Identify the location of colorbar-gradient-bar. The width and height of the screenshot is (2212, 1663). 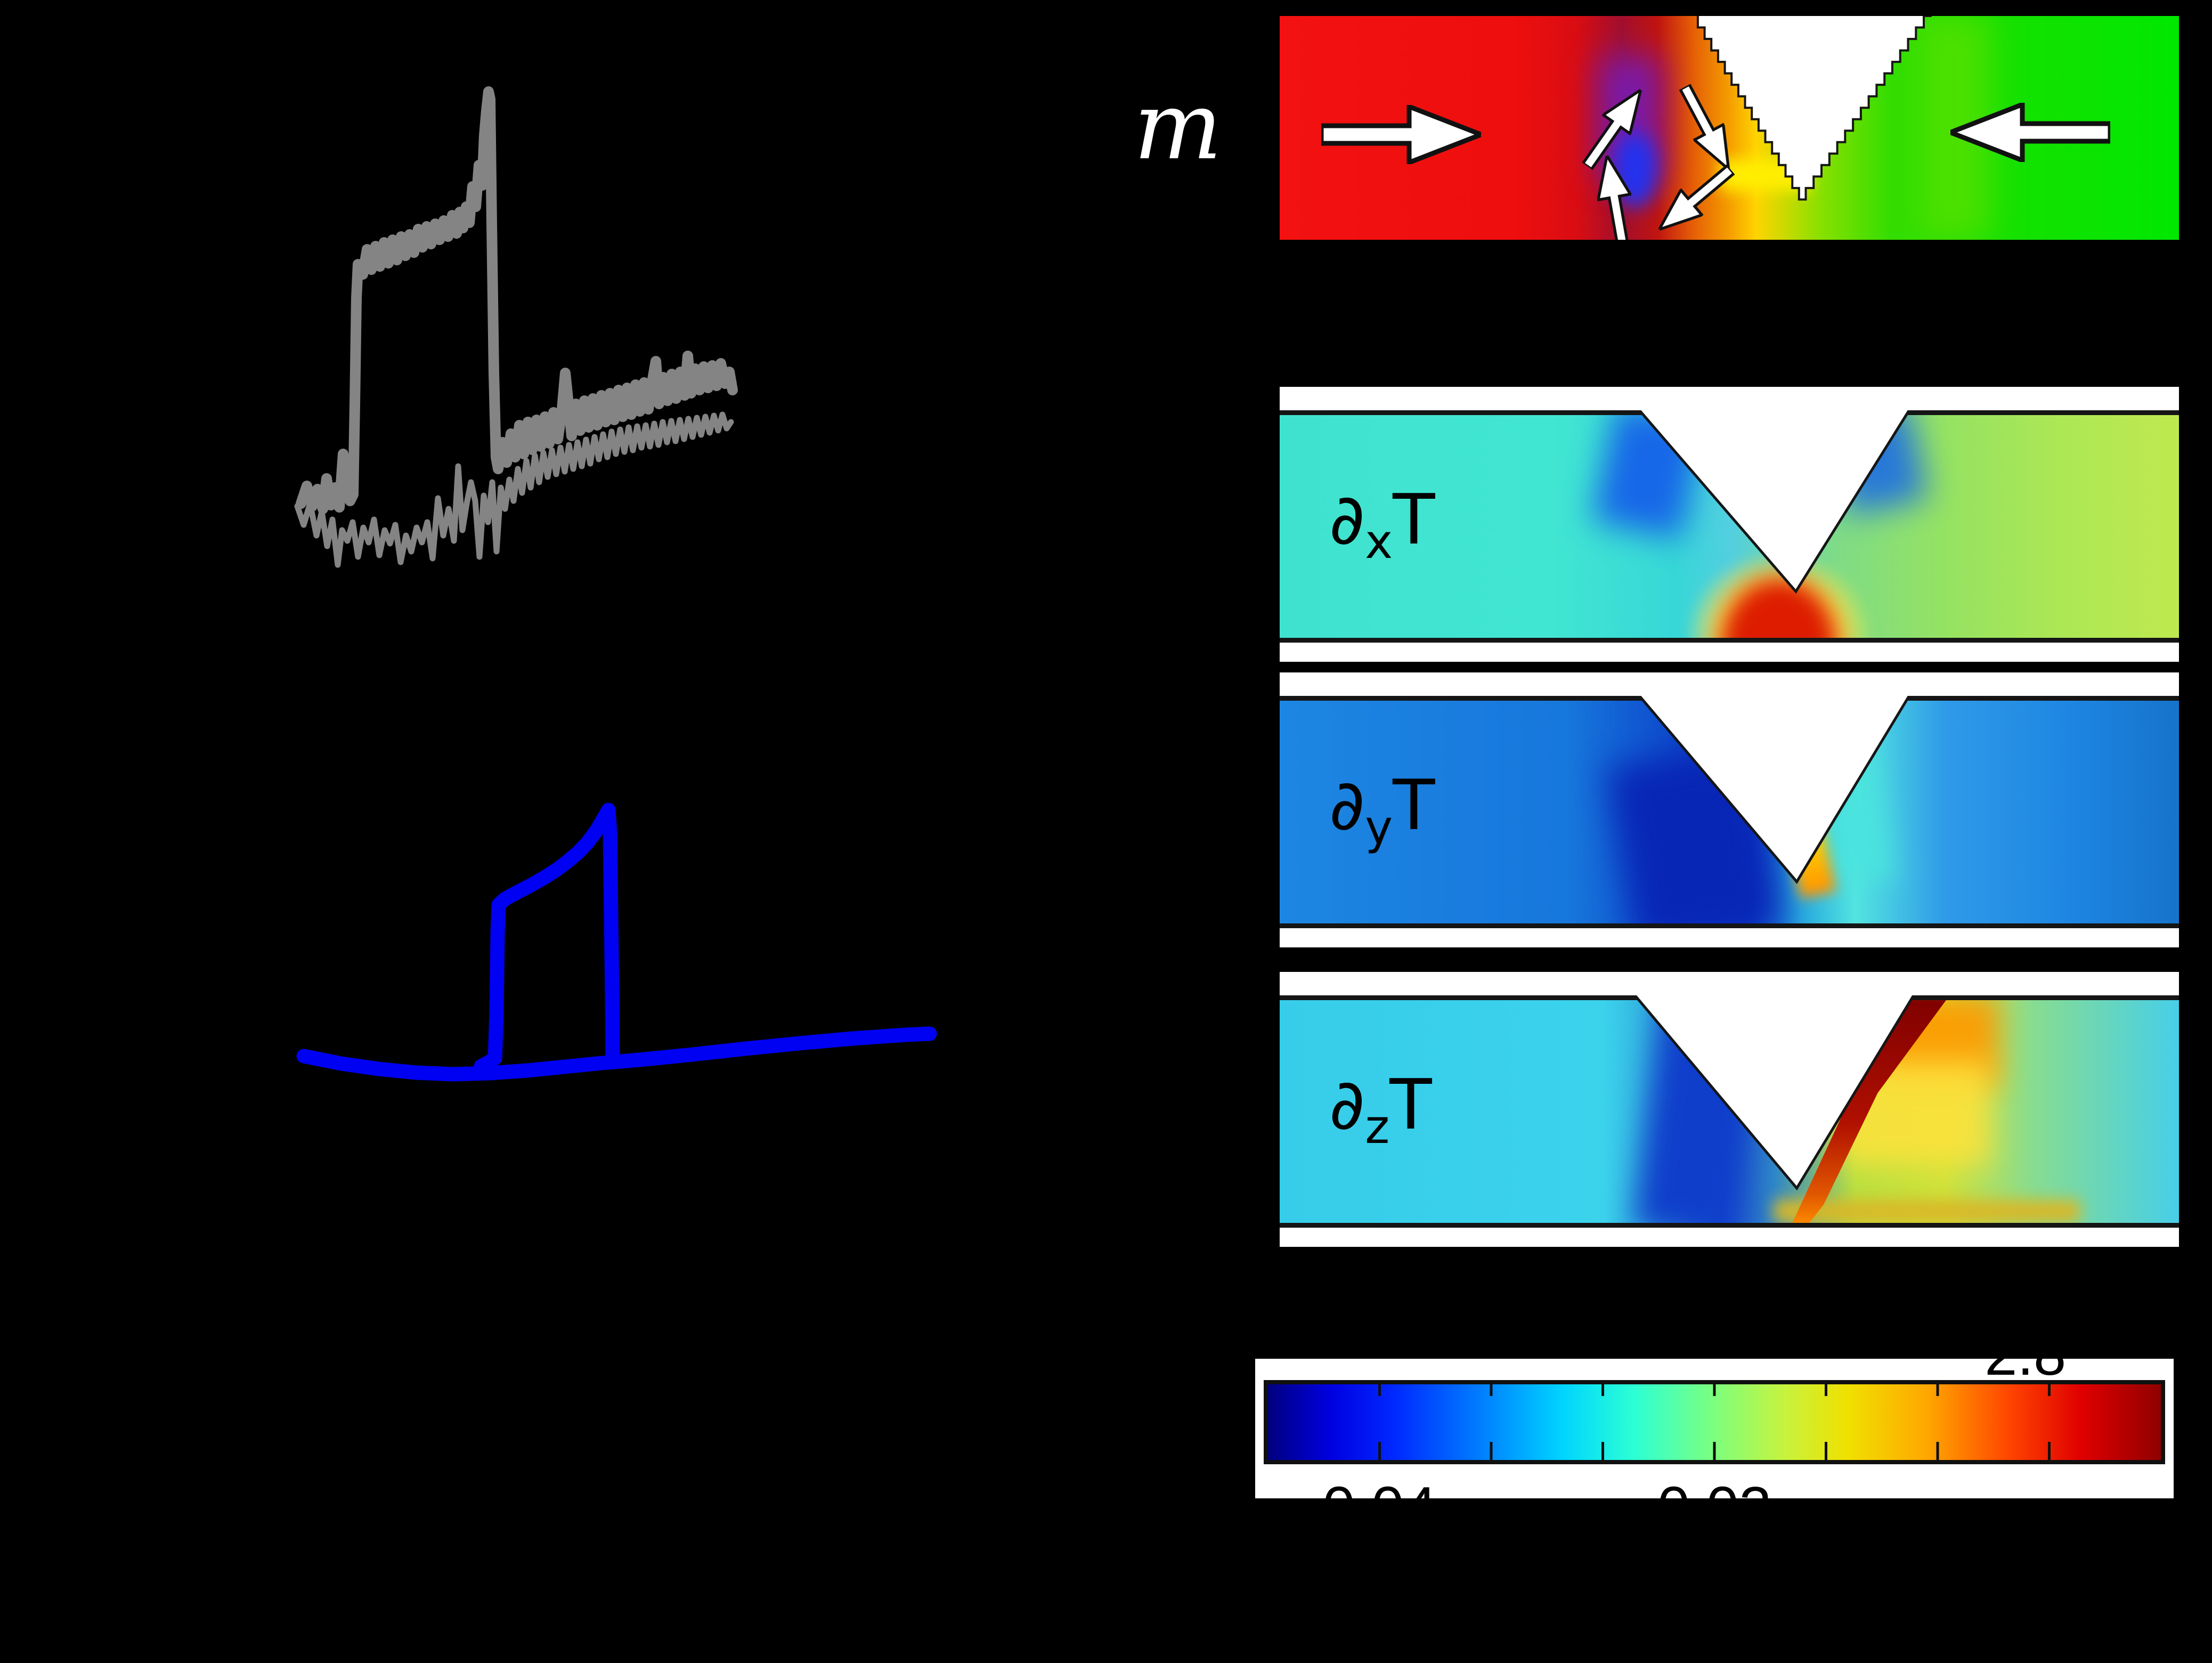
(1714, 1422).